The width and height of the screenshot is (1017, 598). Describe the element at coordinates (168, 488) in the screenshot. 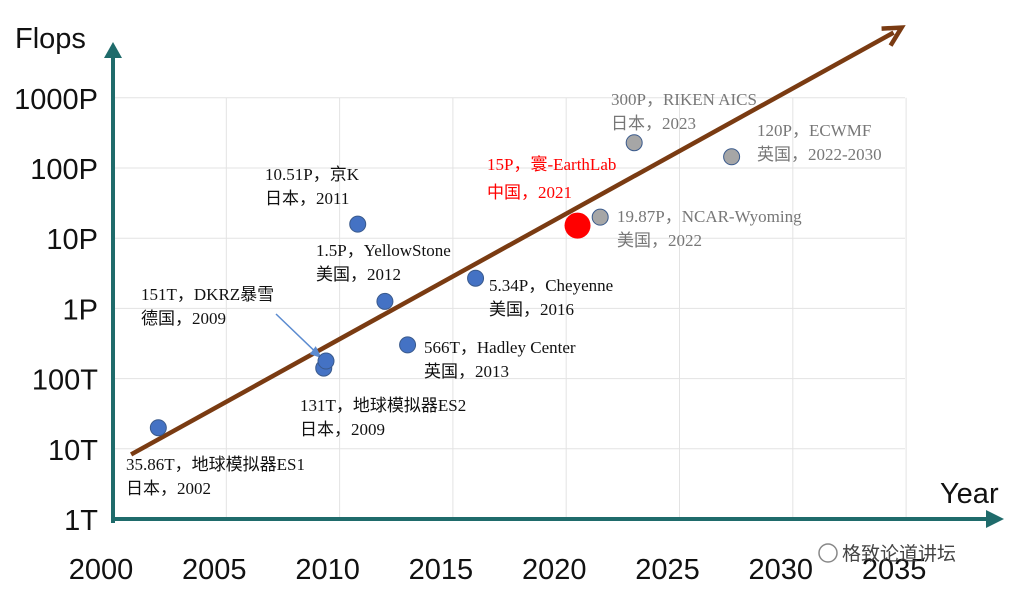

I see `point-label-line2: 日本，2002` at that location.